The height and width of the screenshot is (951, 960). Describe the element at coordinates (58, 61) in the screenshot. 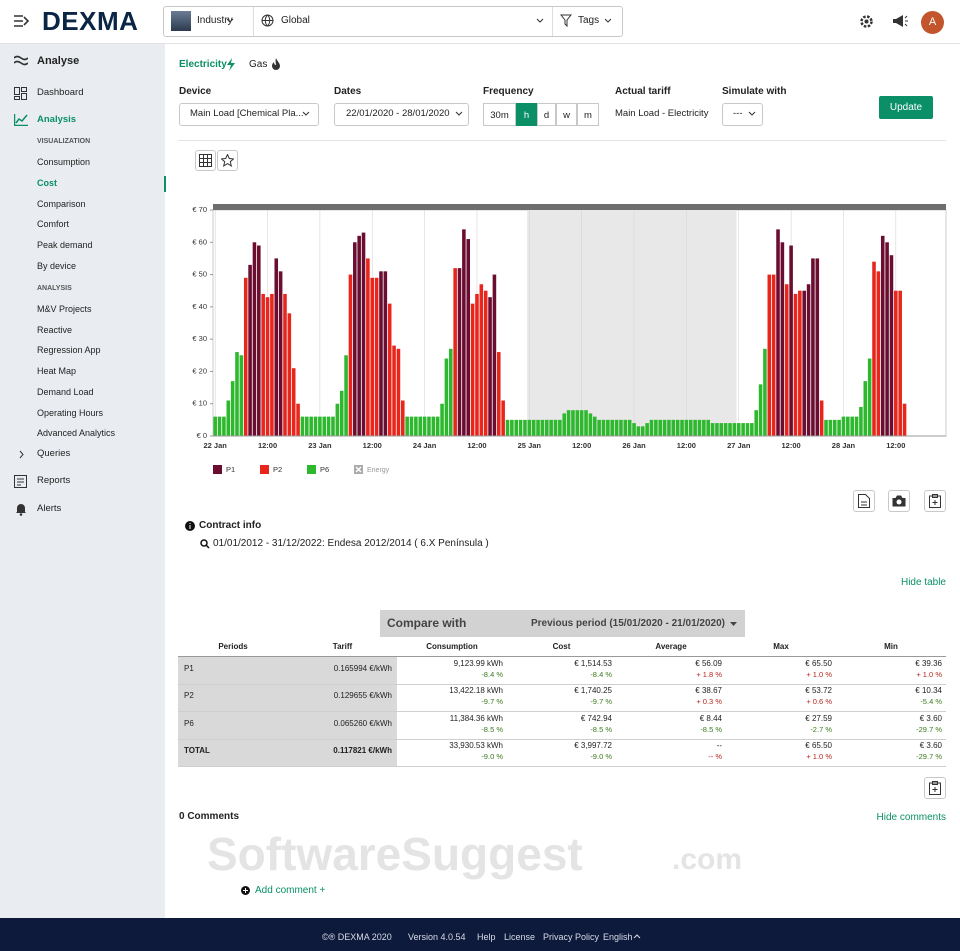

I see `nav-analyse: Analyse` at that location.